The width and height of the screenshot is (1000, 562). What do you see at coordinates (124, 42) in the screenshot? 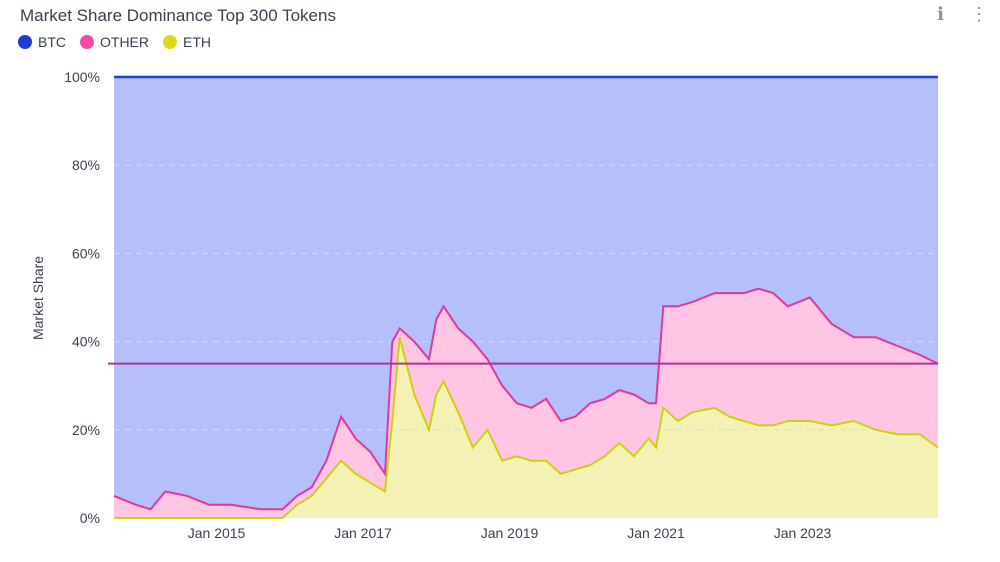
I see `legend-label-other: OTHER` at bounding box center [124, 42].